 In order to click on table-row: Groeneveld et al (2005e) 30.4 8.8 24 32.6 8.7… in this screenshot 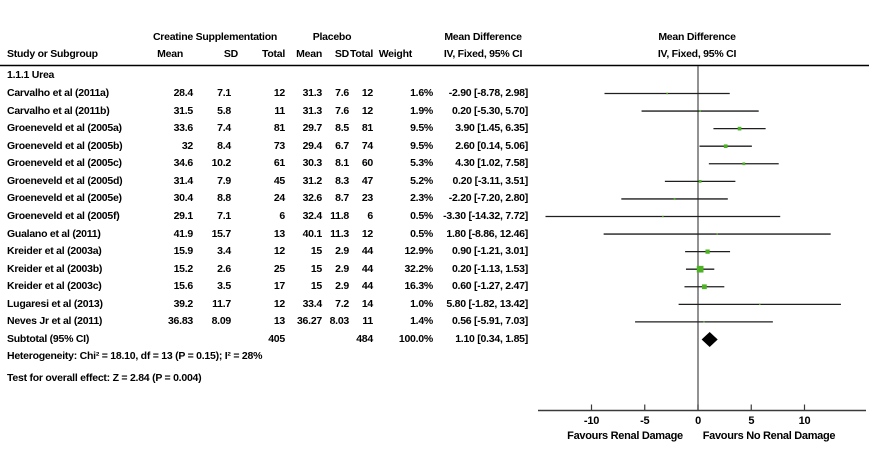, I will do `click(434, 199)`.